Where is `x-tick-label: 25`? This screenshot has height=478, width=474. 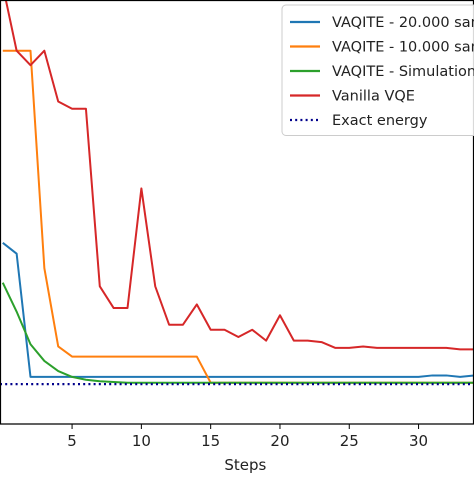 x-tick-label: 25 is located at coordinates (349, 441).